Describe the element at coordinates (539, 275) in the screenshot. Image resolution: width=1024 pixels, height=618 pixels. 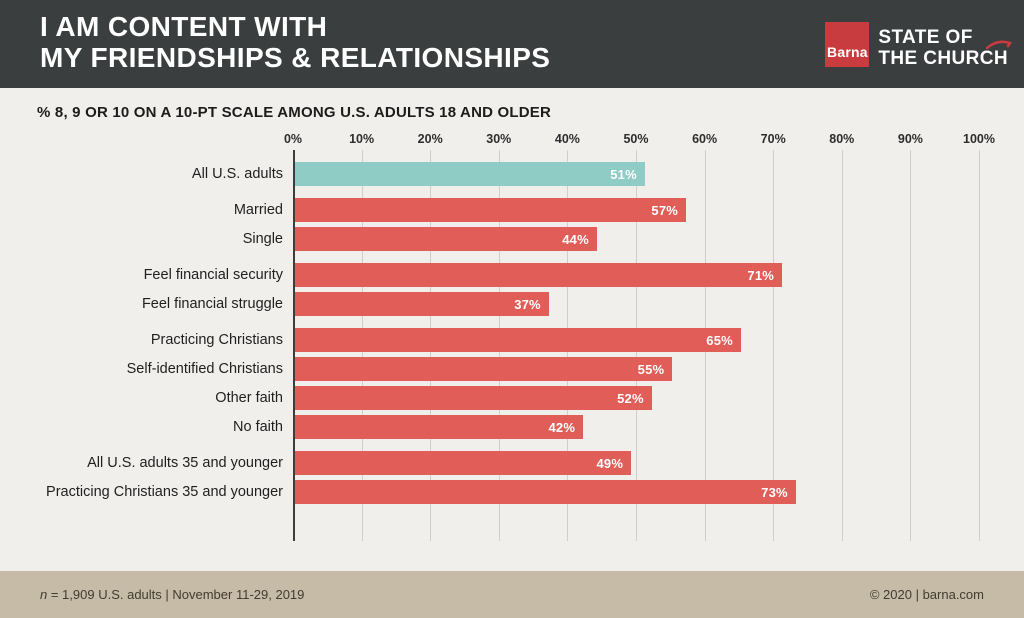
I see `bar: 71%` at that location.